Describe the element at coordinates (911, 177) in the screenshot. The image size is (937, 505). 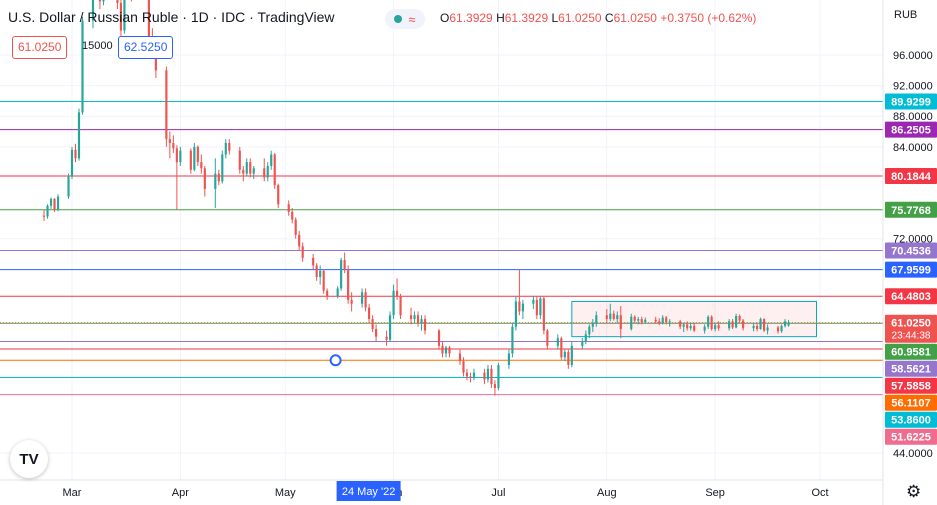
I see `badge-price-text: 80.1844` at that location.